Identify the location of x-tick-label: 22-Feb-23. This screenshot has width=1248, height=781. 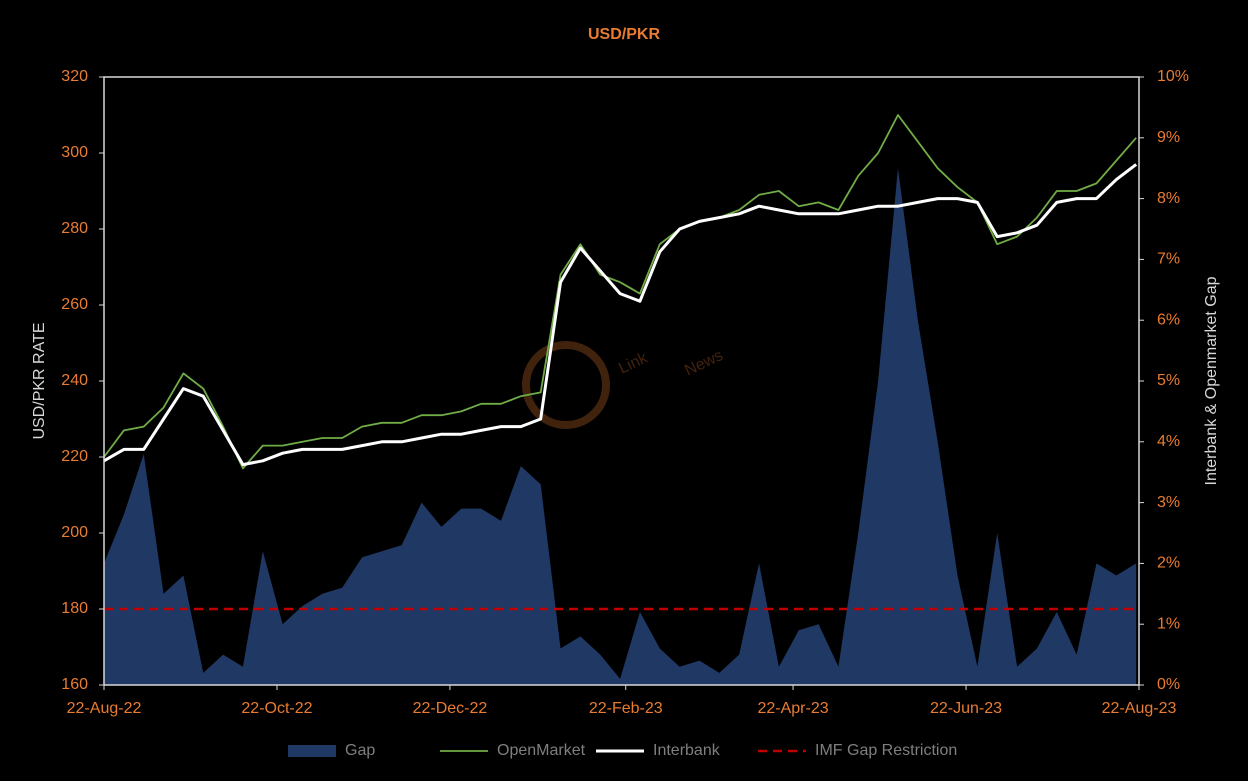
(626, 708).